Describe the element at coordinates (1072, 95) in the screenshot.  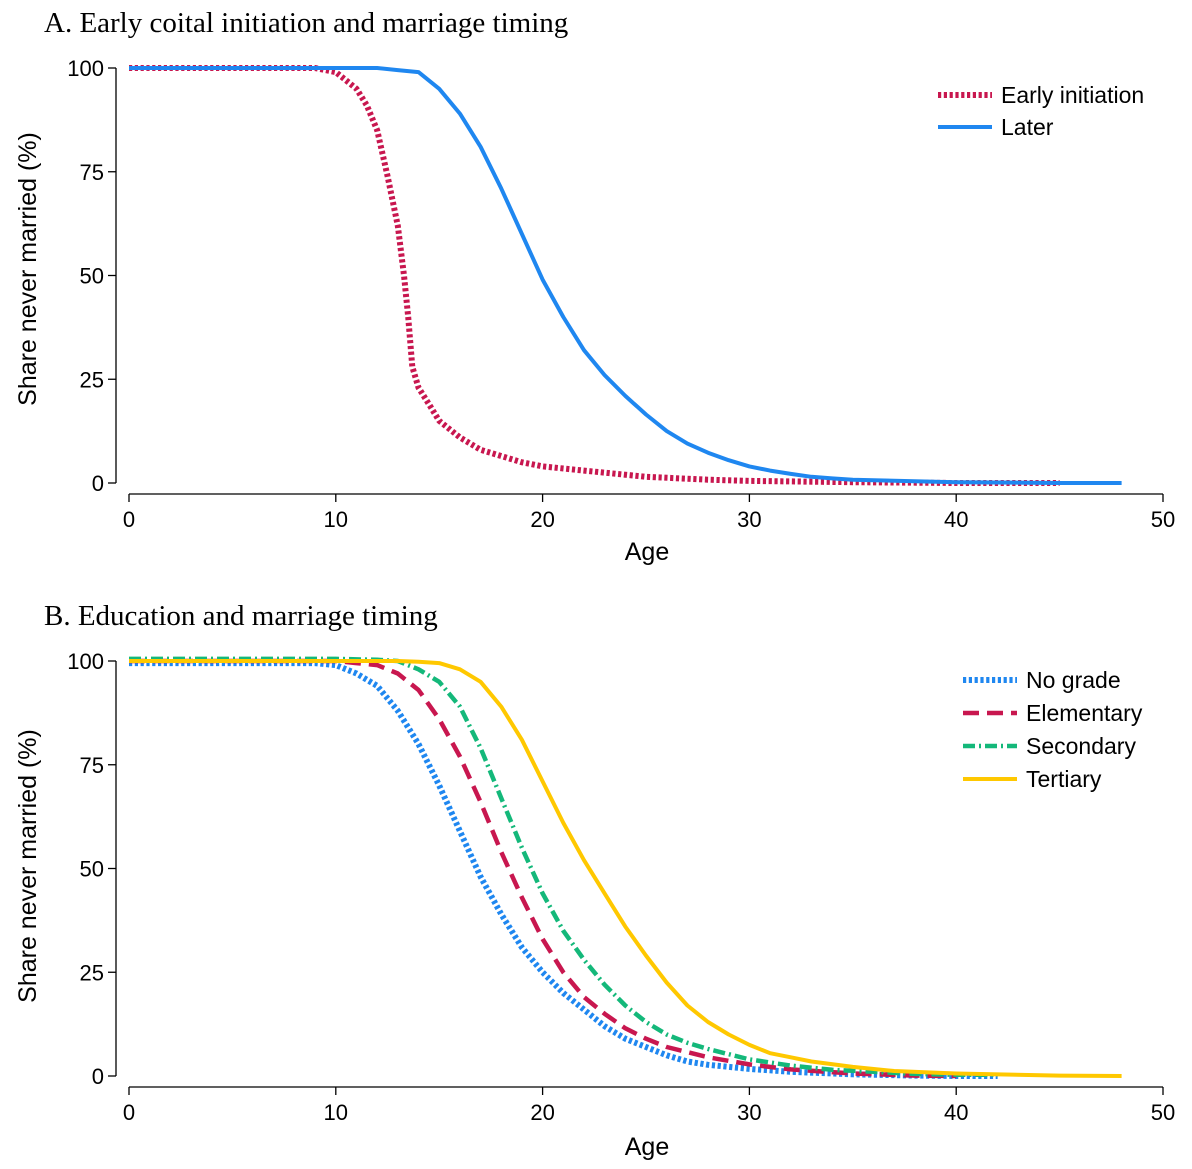
I see `panel-a-legend-label: Early initiation` at that location.